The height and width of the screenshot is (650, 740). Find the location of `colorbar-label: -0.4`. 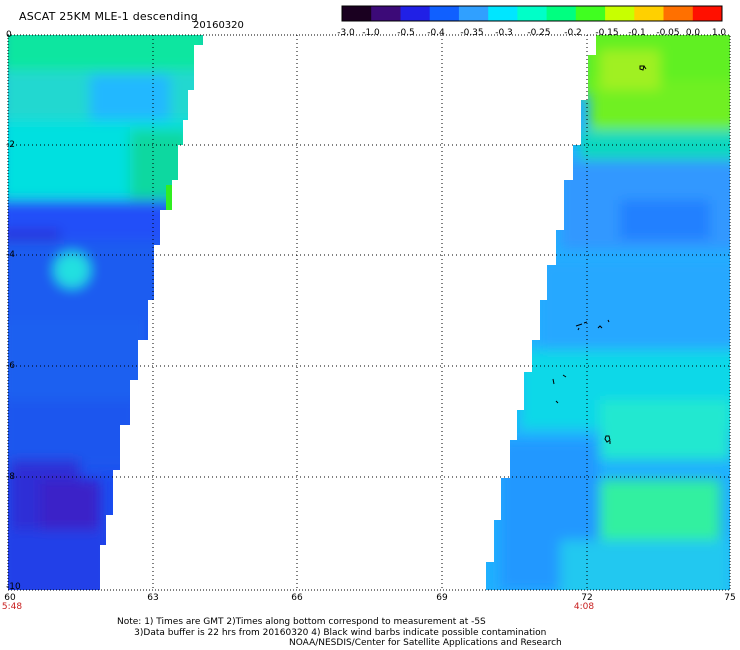

colorbar-label: -0.4 is located at coordinates (436, 33).